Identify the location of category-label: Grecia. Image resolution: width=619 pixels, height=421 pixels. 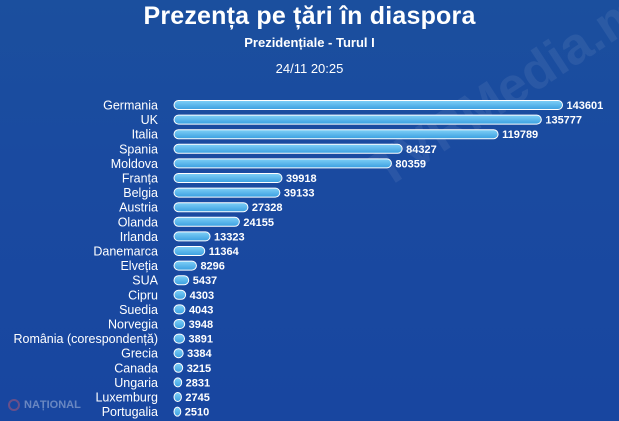
(139, 354).